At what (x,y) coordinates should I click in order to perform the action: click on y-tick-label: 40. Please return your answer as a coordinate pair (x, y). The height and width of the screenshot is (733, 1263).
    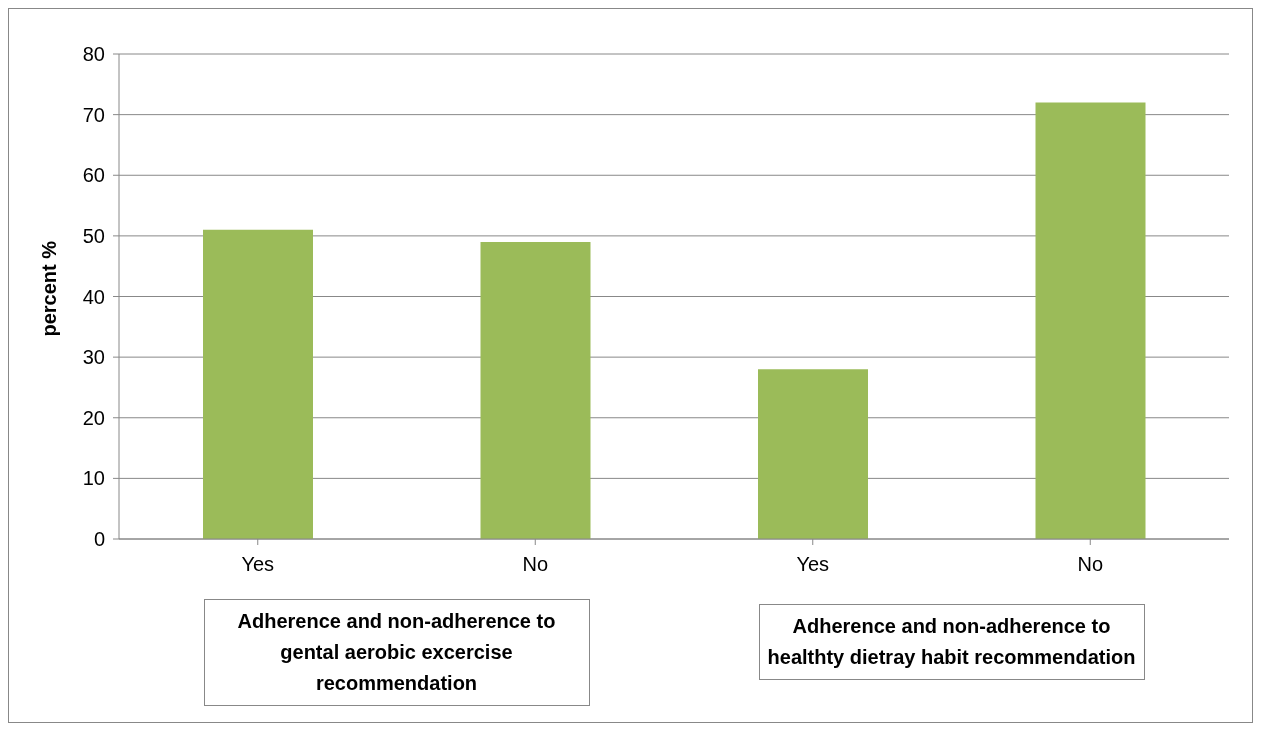
    Looking at the image, I should click on (93, 296).